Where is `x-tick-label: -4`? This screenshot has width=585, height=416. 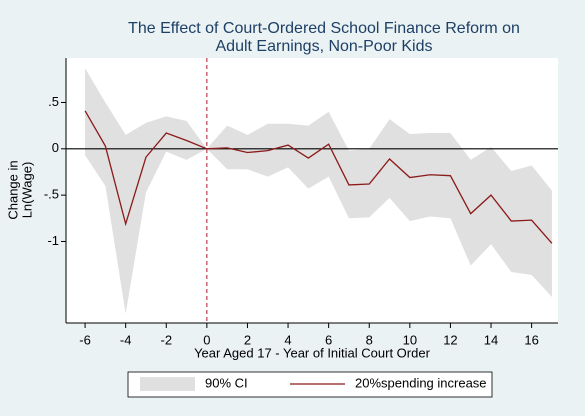
x-tick-label: -4 is located at coordinates (126, 339).